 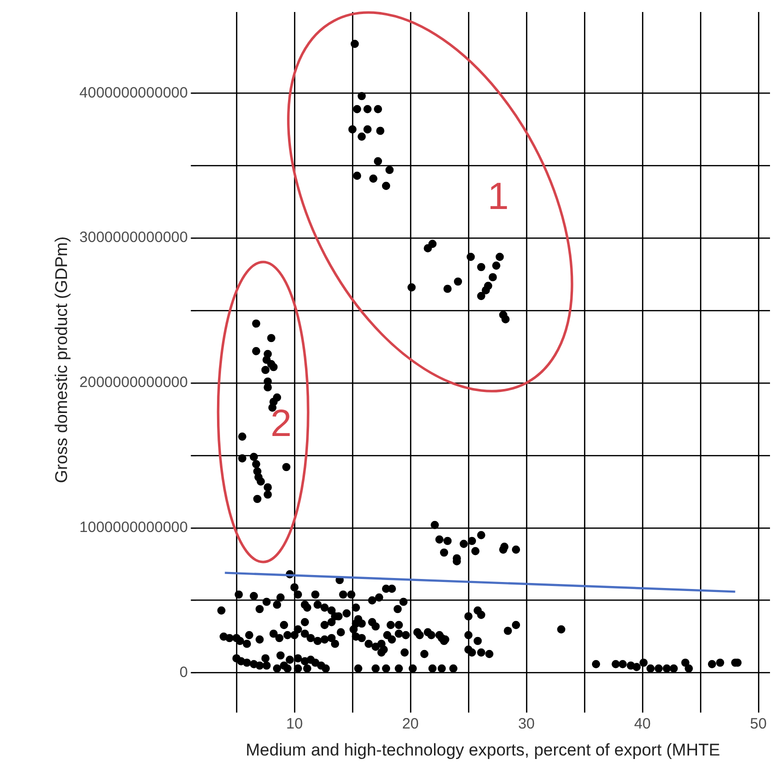 I want to click on x-tick-label: 20, so click(x=410, y=724).